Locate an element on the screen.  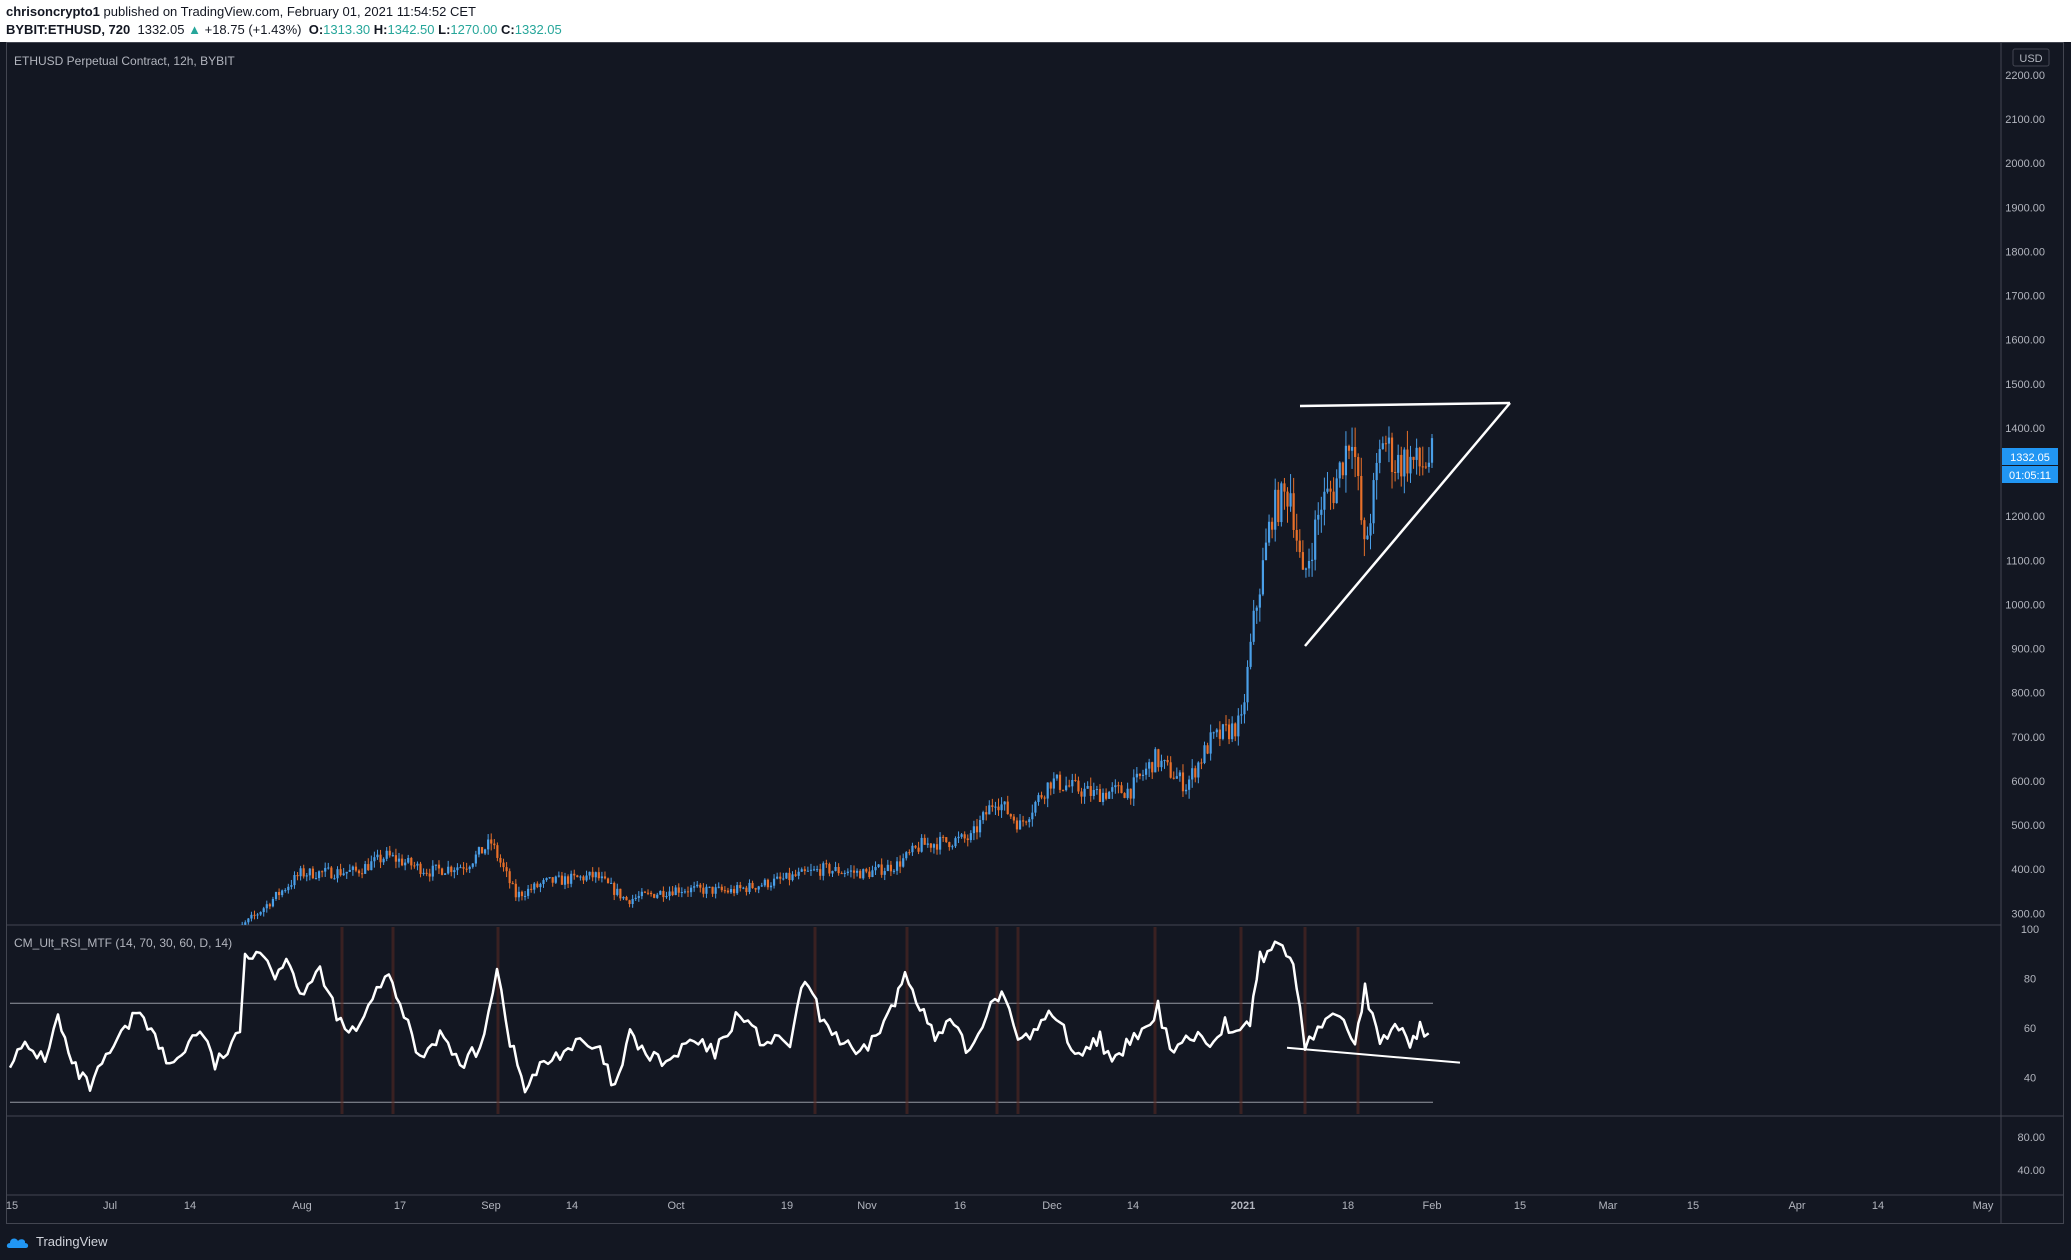
time-axis-label: Mar is located at coordinates (1608, 1206).